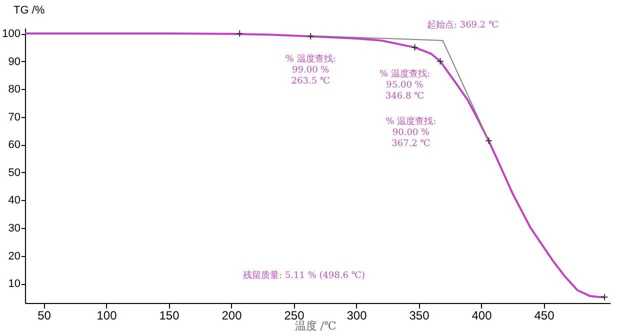  What do you see at coordinates (544, 315) in the screenshot?
I see `x-tick-label: 450` at bounding box center [544, 315].